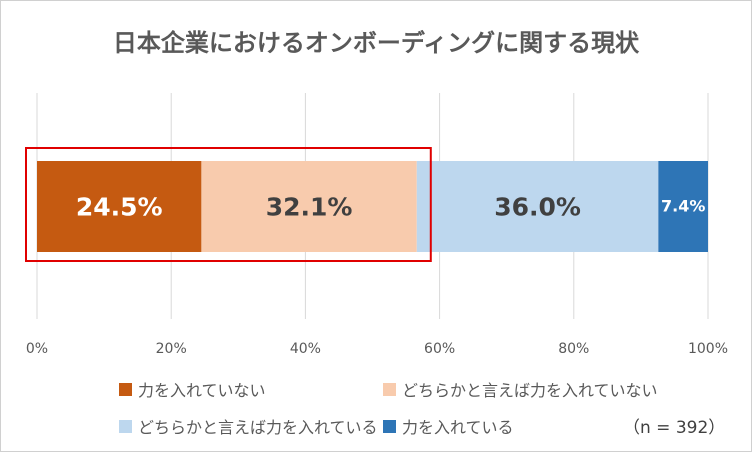 The height and width of the screenshot is (452, 752). What do you see at coordinates (674, 428) in the screenshot?
I see `sample-size-note: （n = 392）` at bounding box center [674, 428].